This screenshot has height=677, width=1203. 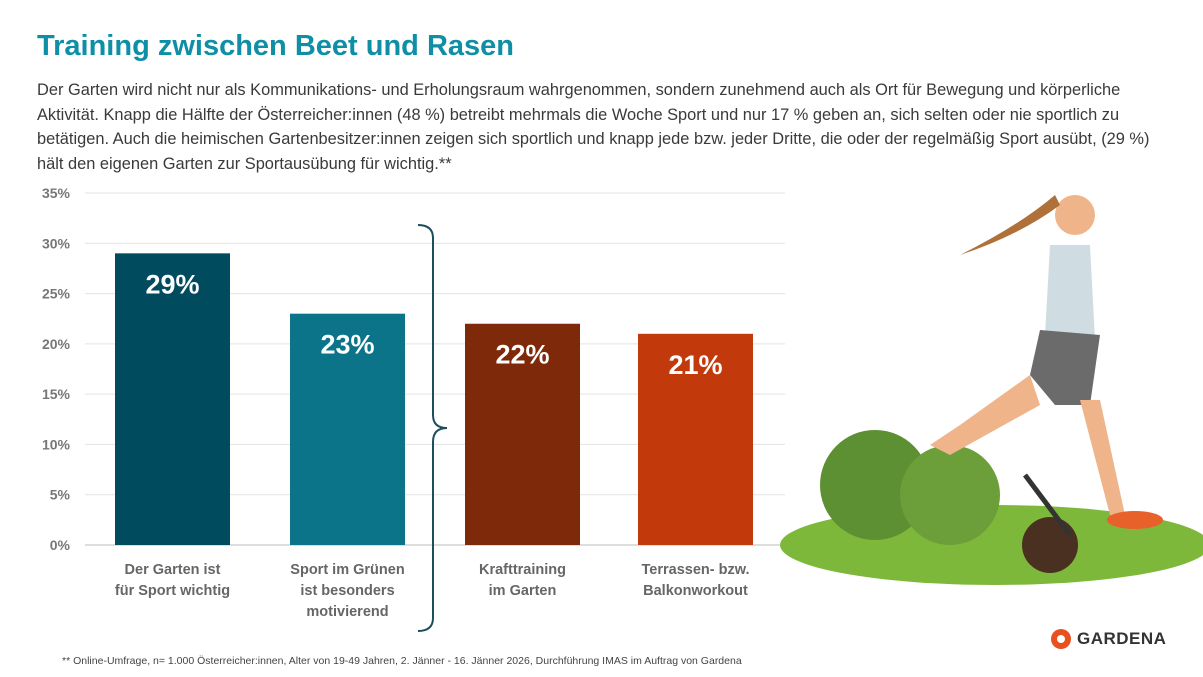 What do you see at coordinates (522, 570) in the screenshot?
I see `category-label: Krafttraining` at bounding box center [522, 570].